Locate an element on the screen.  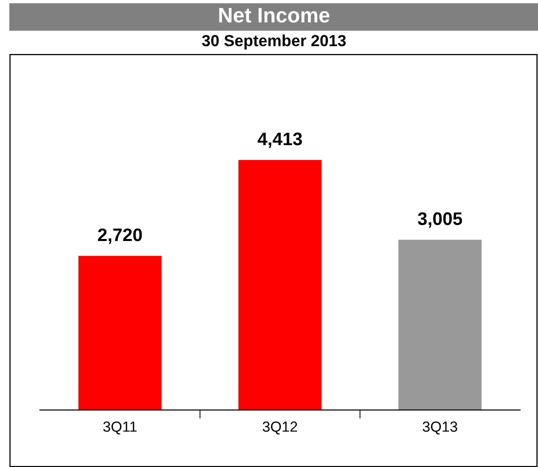
x-tick-label: 3Q13 is located at coordinates (440, 427).